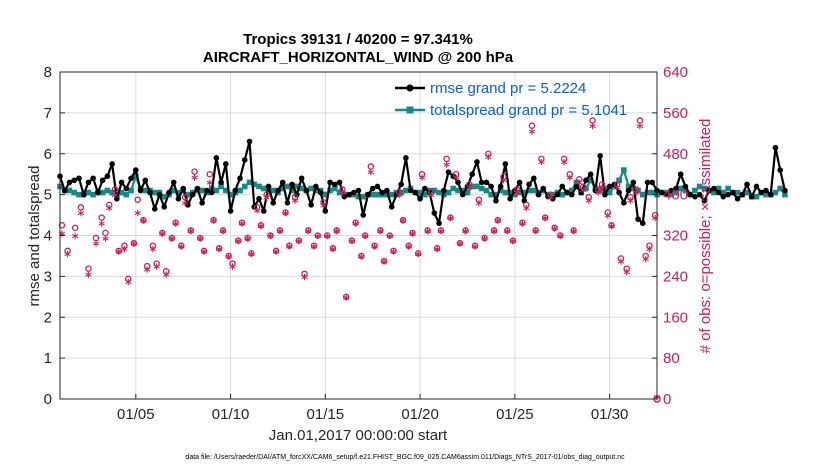 Image resolution: width=830 pixels, height=470 pixels. Describe the element at coordinates (508, 88) in the screenshot. I see `legend-rmse-label: rmse grand pr = 5.2224` at that location.